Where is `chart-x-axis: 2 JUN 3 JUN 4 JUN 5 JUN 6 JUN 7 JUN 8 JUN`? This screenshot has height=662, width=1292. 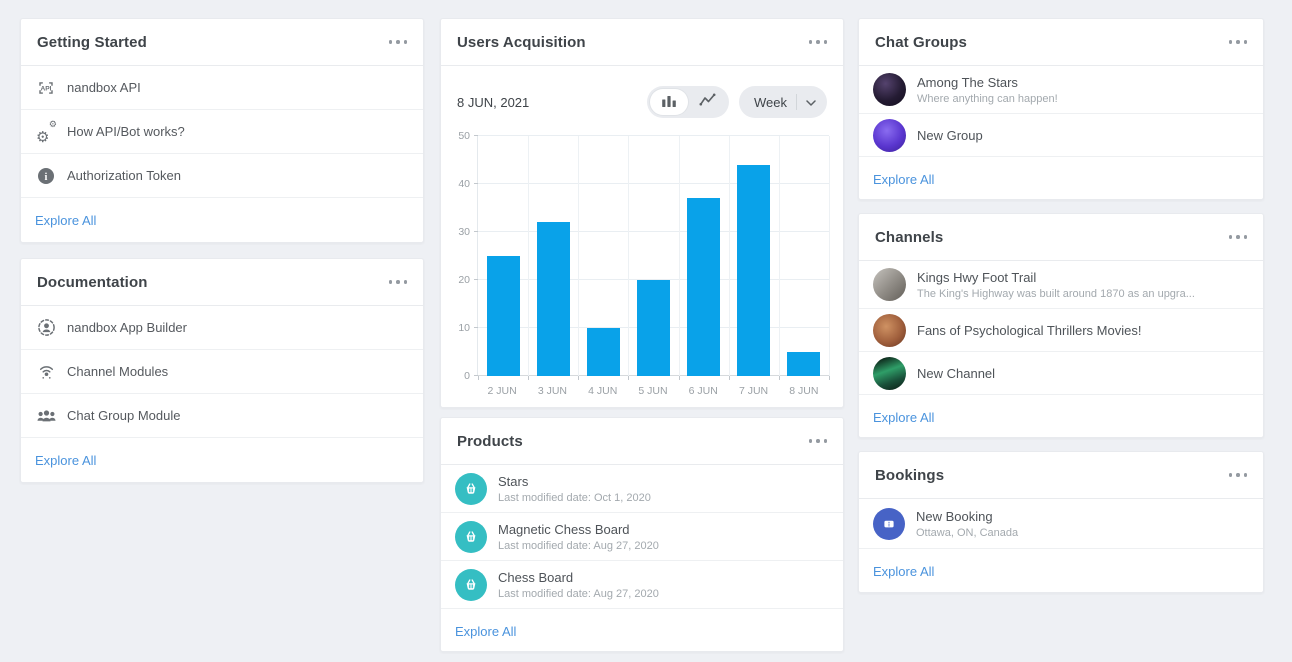
chart-x-axis: 2 JUN 3 JUN 4 JUN 5 JUN 6 JUN 7 JUN 8 JUN is located at coordinates (653, 386).